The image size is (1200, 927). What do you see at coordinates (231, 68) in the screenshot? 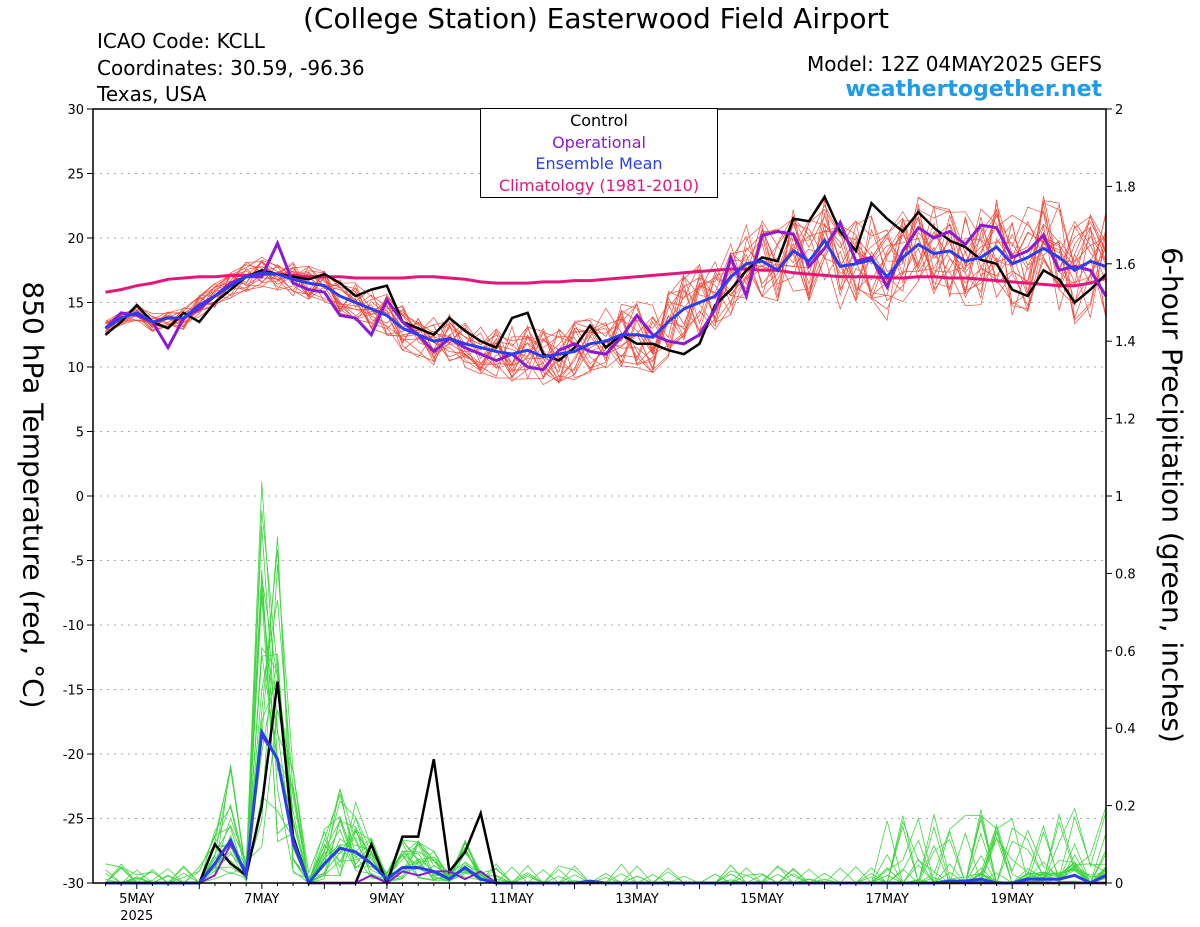
I see `coordinates: Coordinates: 30.59, -96.36` at bounding box center [231, 68].